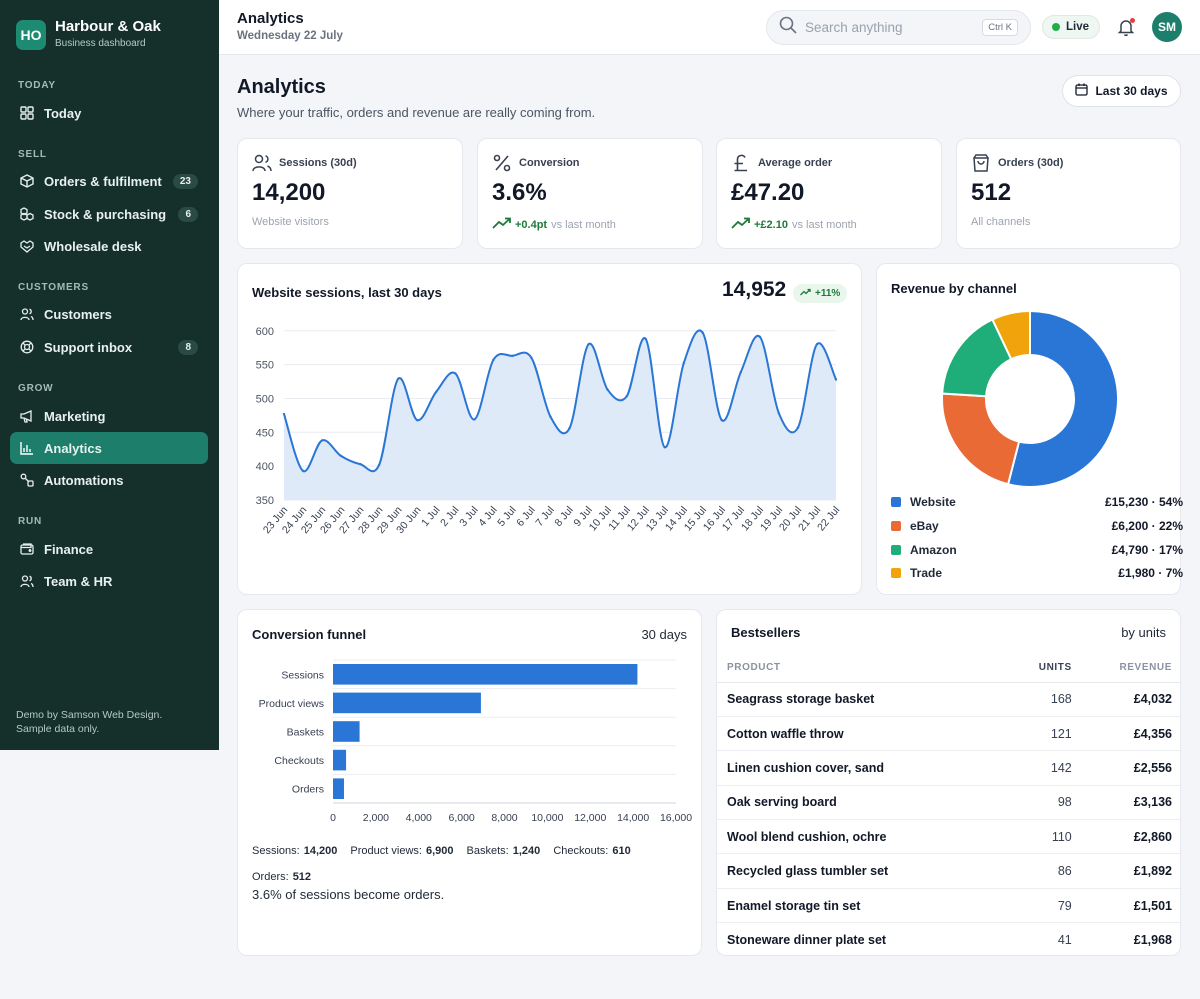  What do you see at coordinates (531, 224) in the screenshot?
I see `kpi-delta-value: +0.4pt` at bounding box center [531, 224].